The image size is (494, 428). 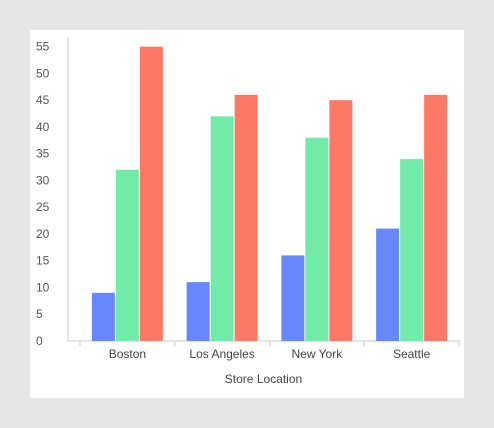 I want to click on y-axis: 0 5 10 15 20 25 30 35 40 45 50 55, so click(x=52, y=193).